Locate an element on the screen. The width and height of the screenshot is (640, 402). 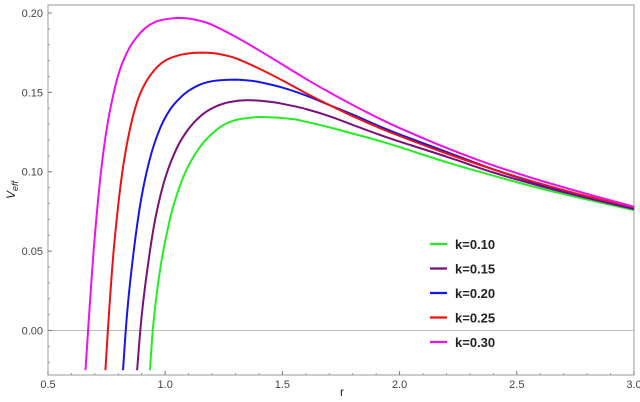
x-axis-label: r is located at coordinates (342, 392).